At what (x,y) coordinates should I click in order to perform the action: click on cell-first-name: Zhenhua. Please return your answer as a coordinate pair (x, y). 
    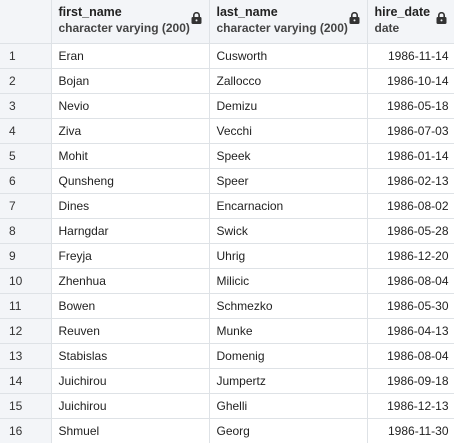
    Looking at the image, I should click on (130, 281).